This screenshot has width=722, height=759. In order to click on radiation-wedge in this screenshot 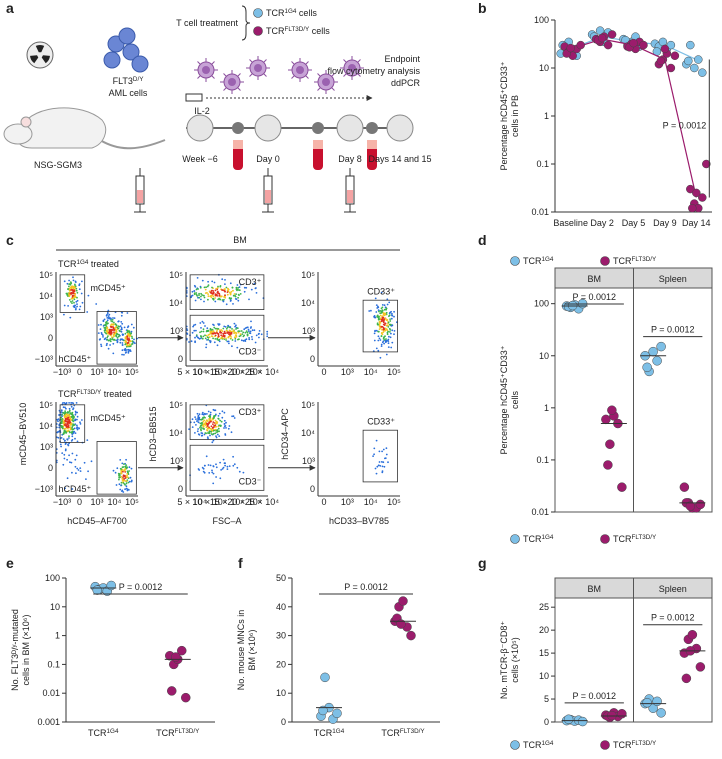, I will do `click(45, 59)`.